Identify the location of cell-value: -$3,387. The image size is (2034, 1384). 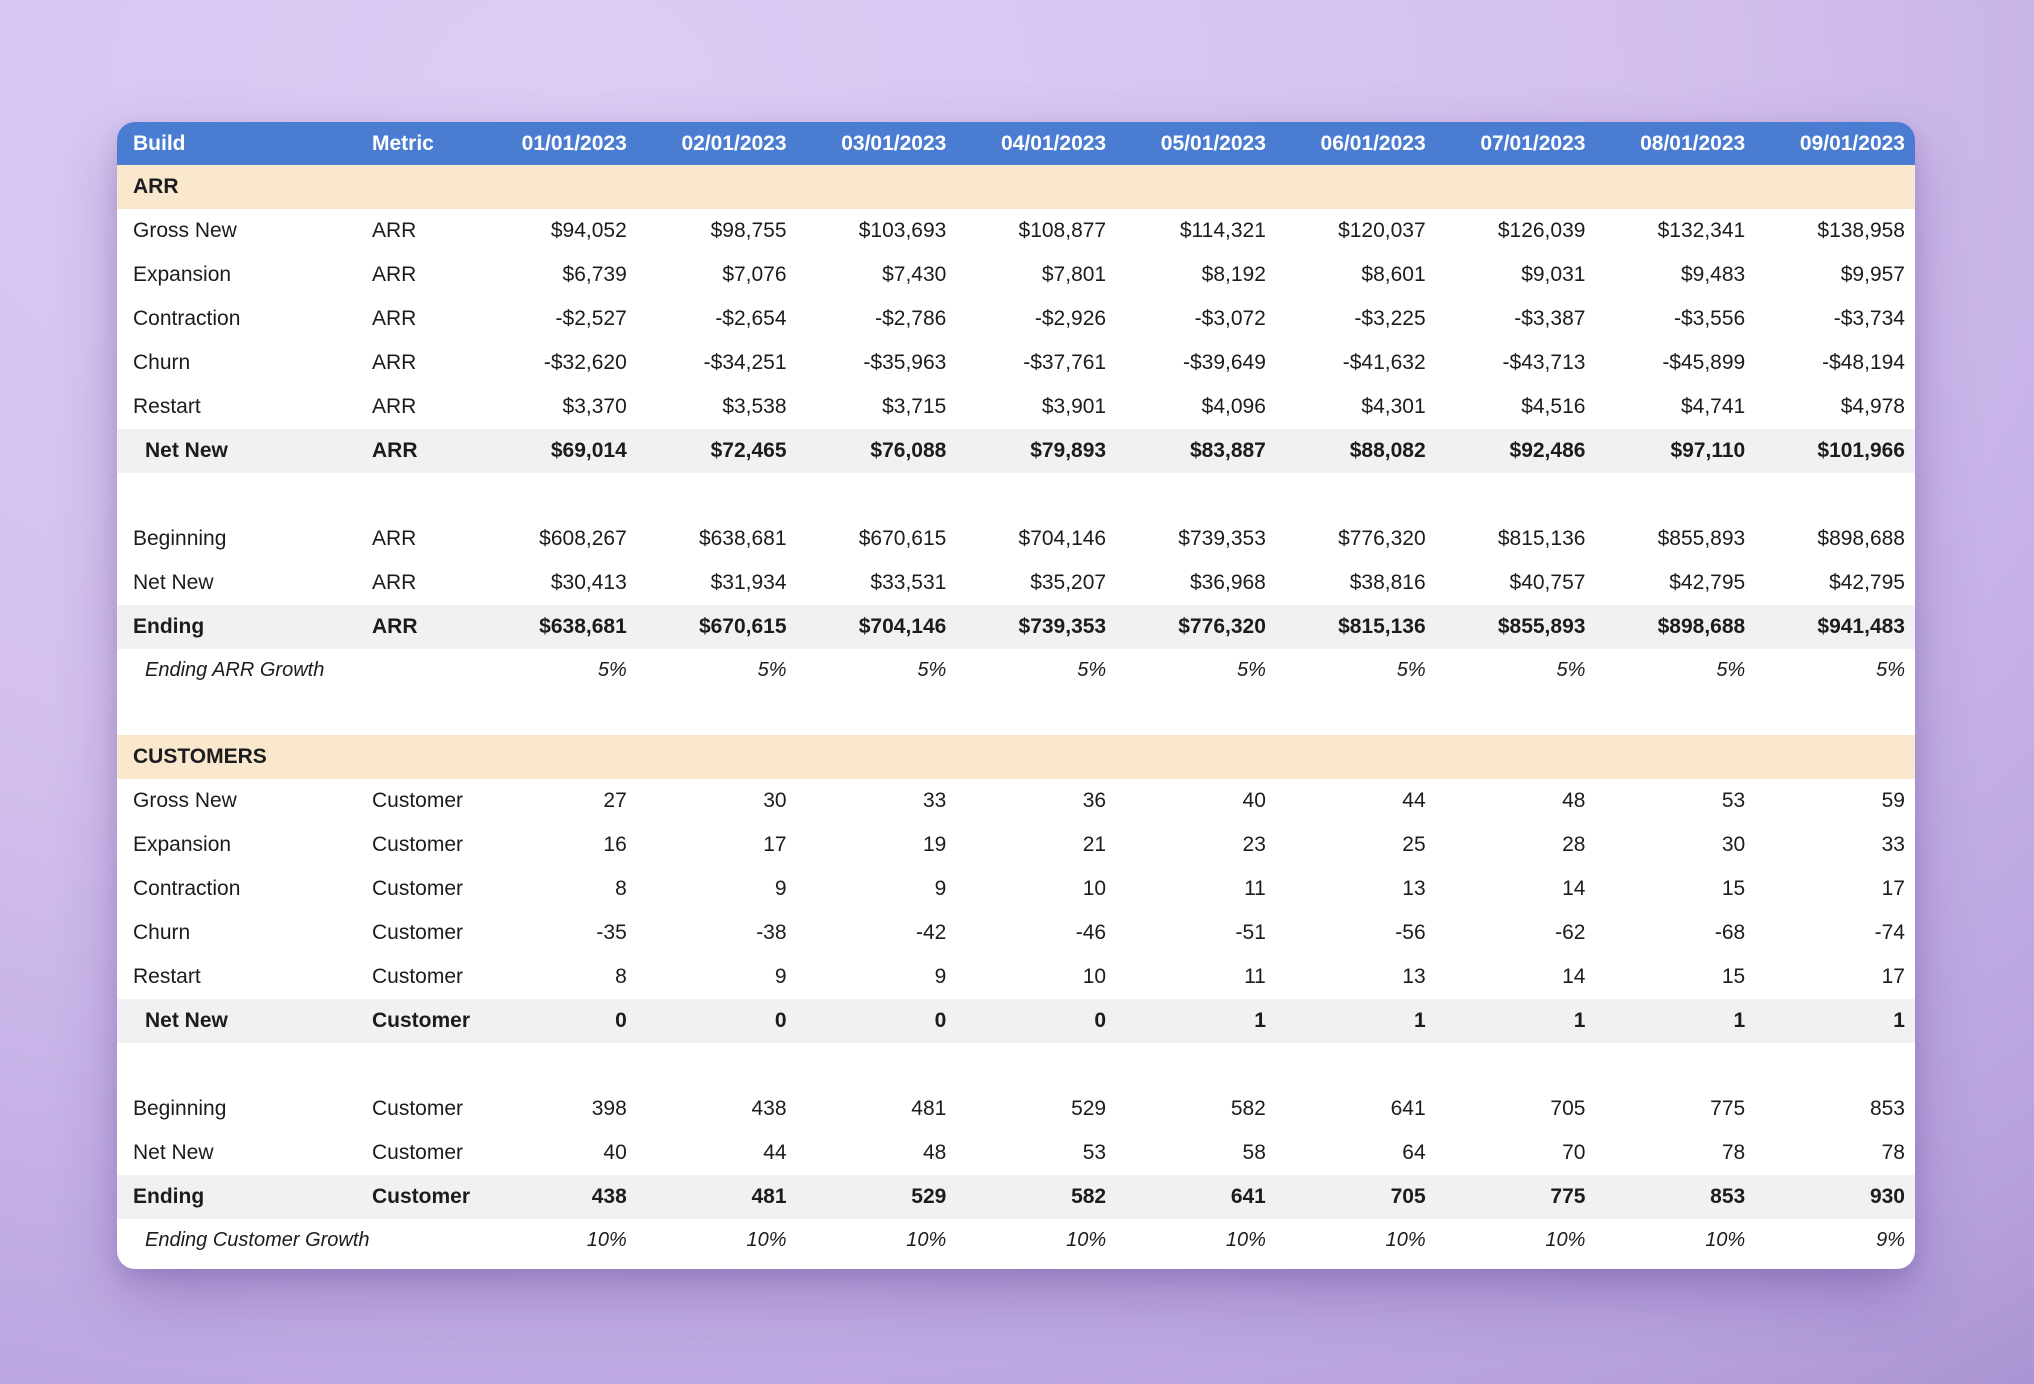
(1550, 318).